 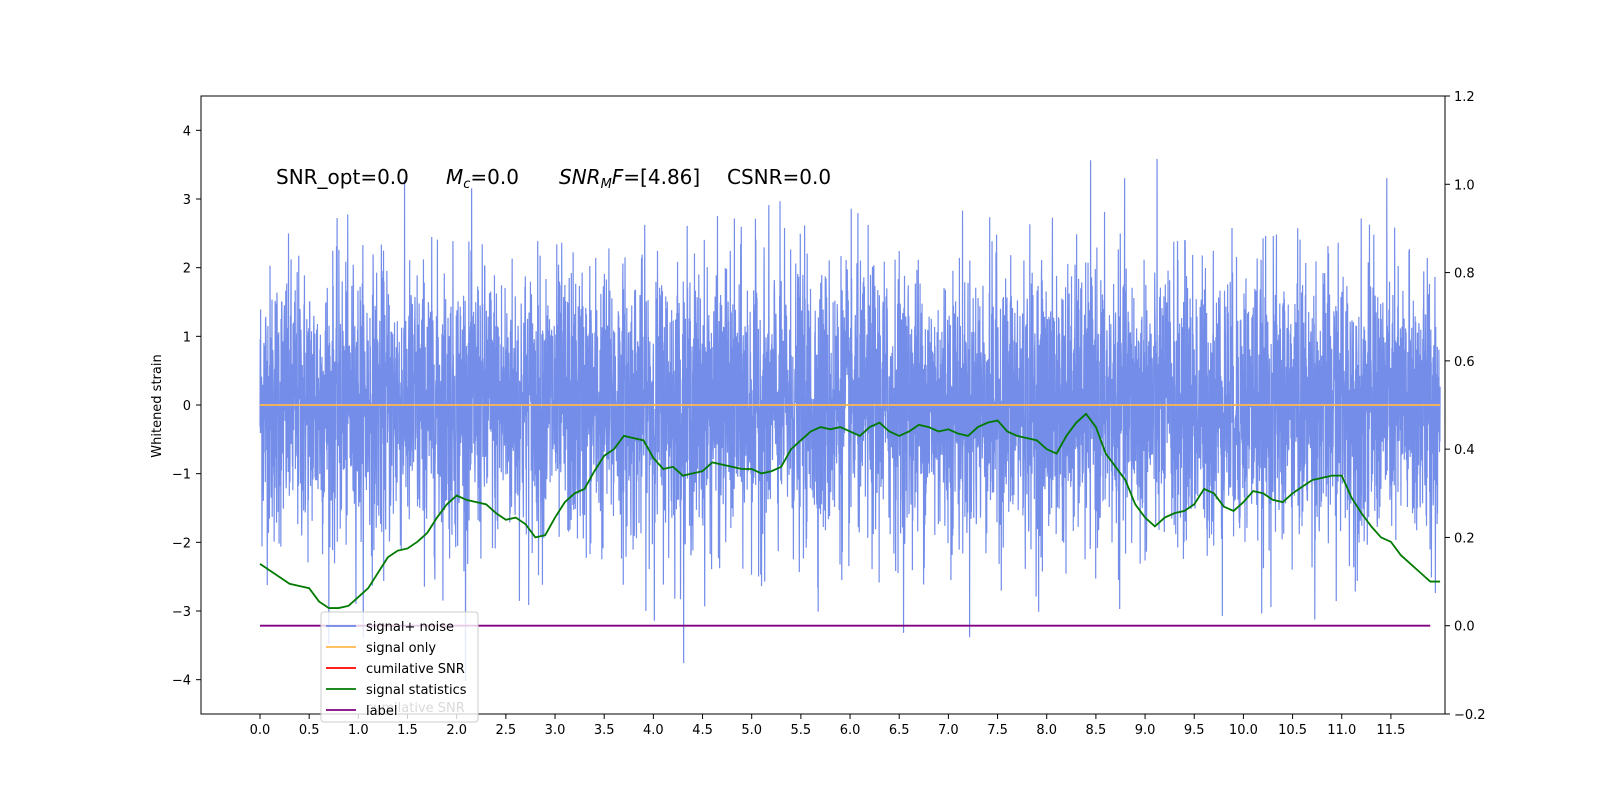 I want to click on csnr-annotation: CSNR=0.0, so click(x=779, y=177).